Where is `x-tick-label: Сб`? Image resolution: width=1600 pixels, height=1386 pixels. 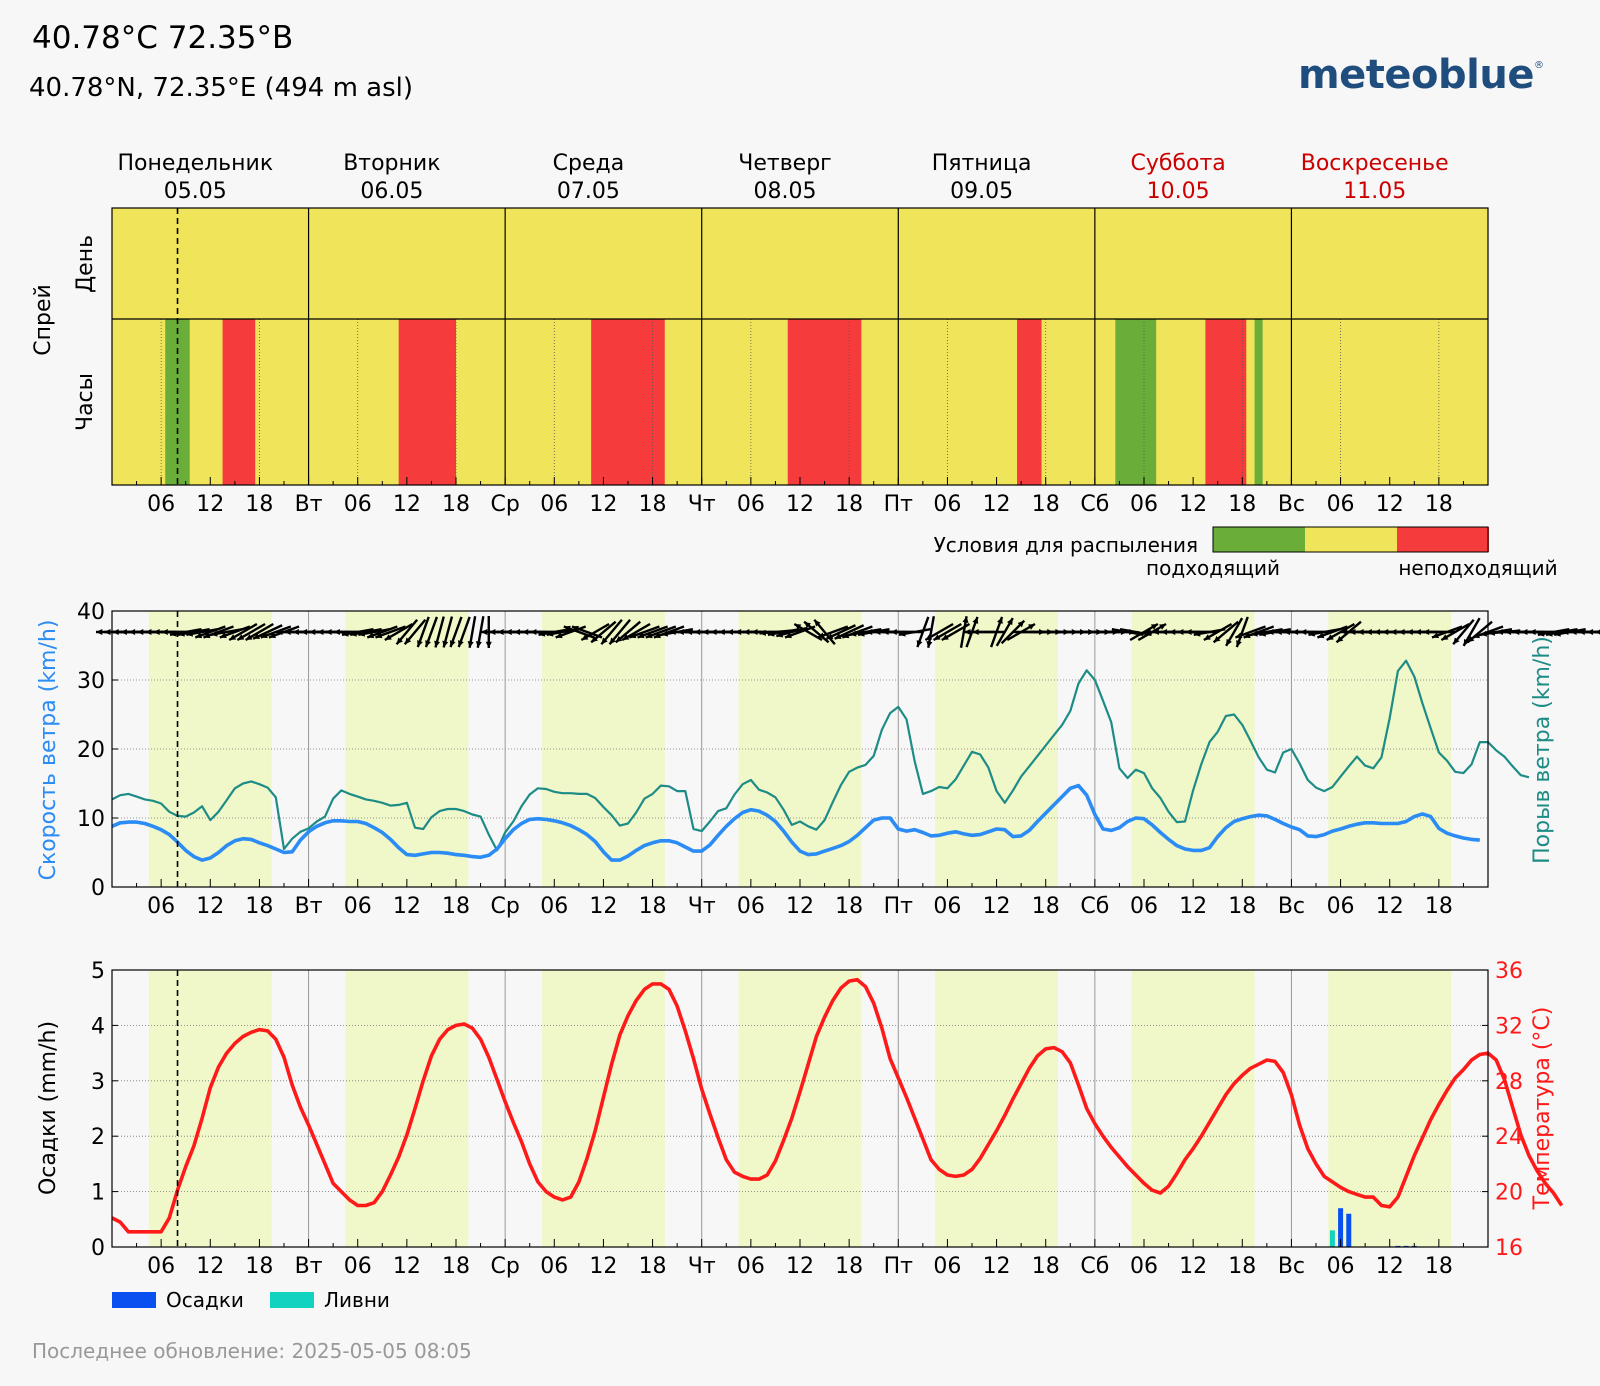 x-tick-label: Сб is located at coordinates (1094, 1266).